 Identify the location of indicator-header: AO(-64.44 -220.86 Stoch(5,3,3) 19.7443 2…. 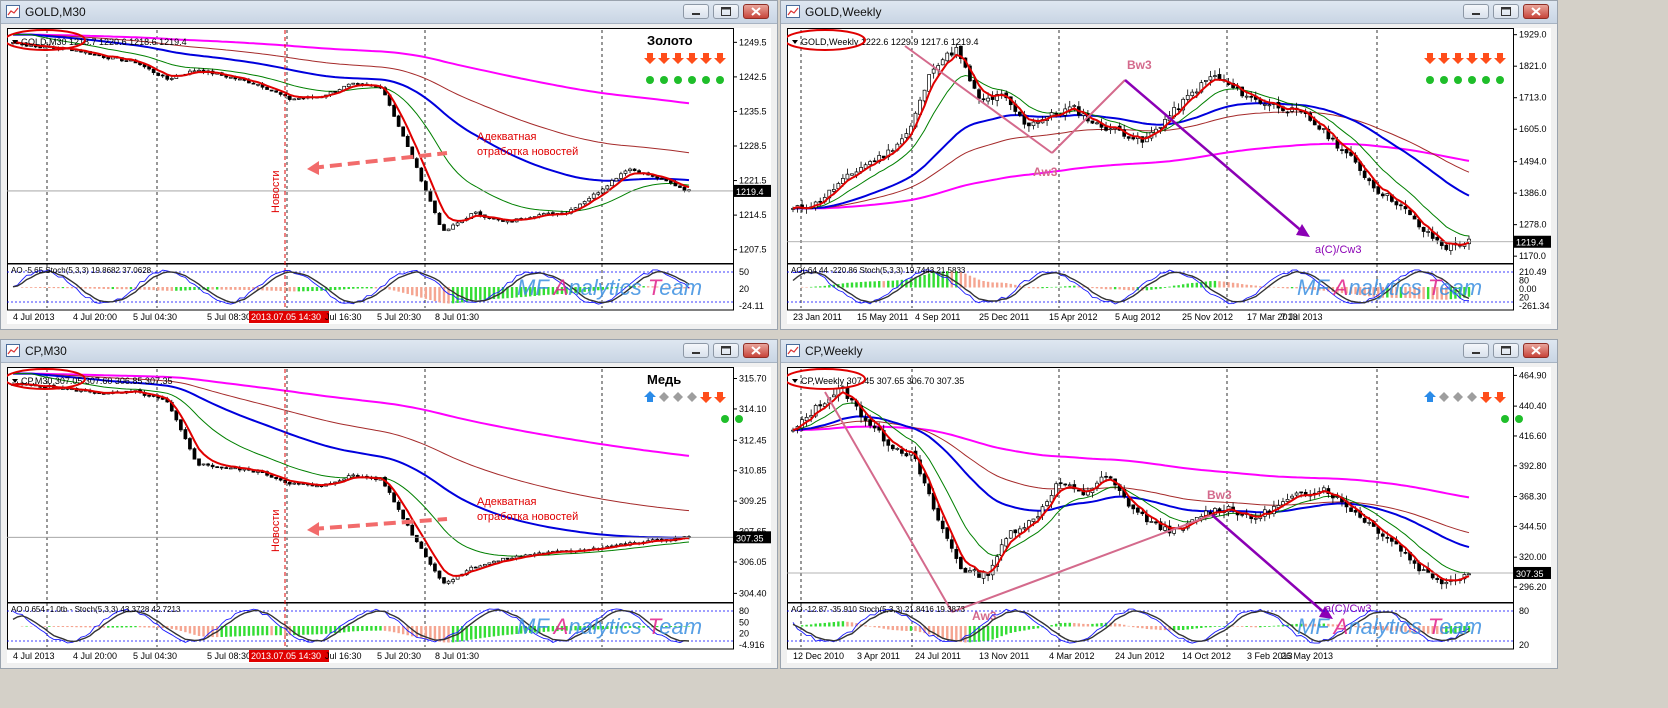
(878, 270).